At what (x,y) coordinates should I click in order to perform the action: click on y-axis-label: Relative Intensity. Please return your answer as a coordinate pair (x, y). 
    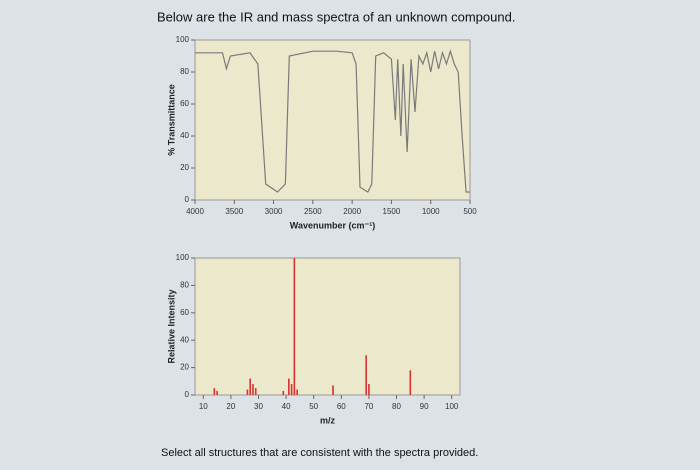
    Looking at the image, I should click on (171, 326).